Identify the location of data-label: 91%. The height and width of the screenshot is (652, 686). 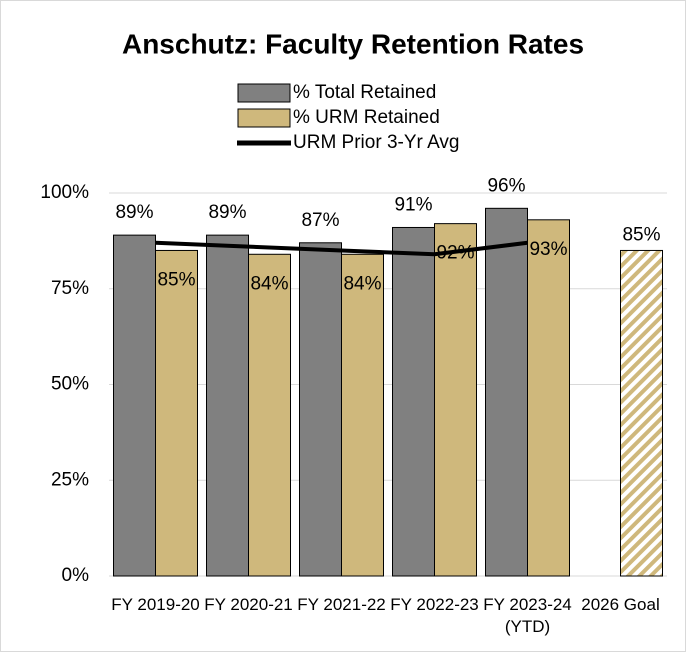
(413, 204).